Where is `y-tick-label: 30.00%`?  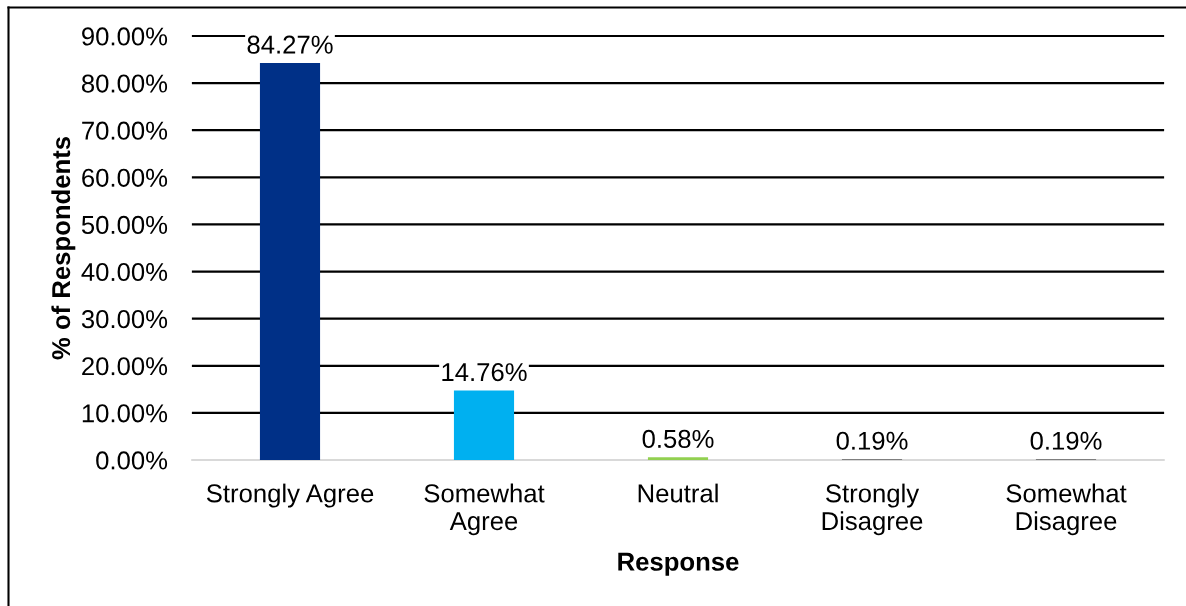
y-tick-label: 30.00% is located at coordinates (124, 319).